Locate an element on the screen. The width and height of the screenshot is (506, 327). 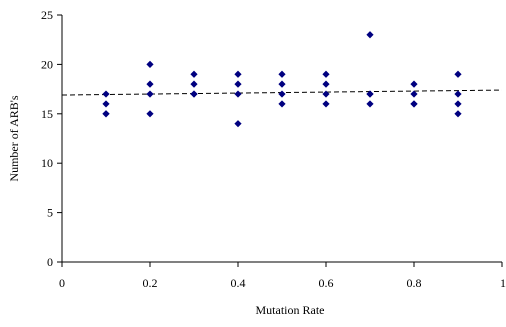
y-tick-label: 5 is located at coordinates (50, 213).